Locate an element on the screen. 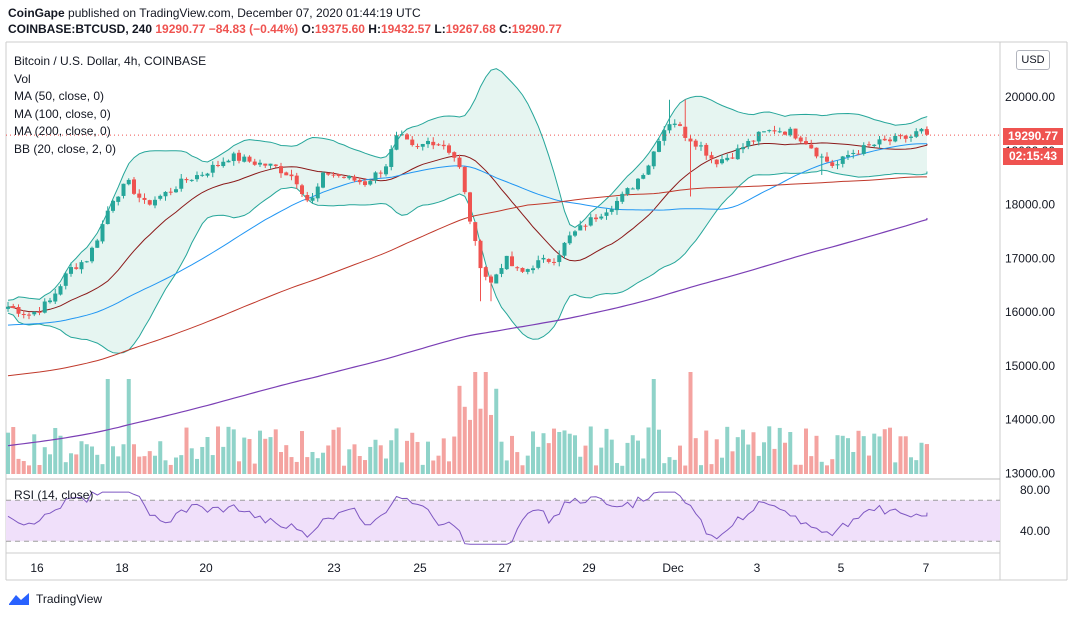 The height and width of the screenshot is (618, 1073). price-tick-label: 15000.00 is located at coordinates (1030, 366).